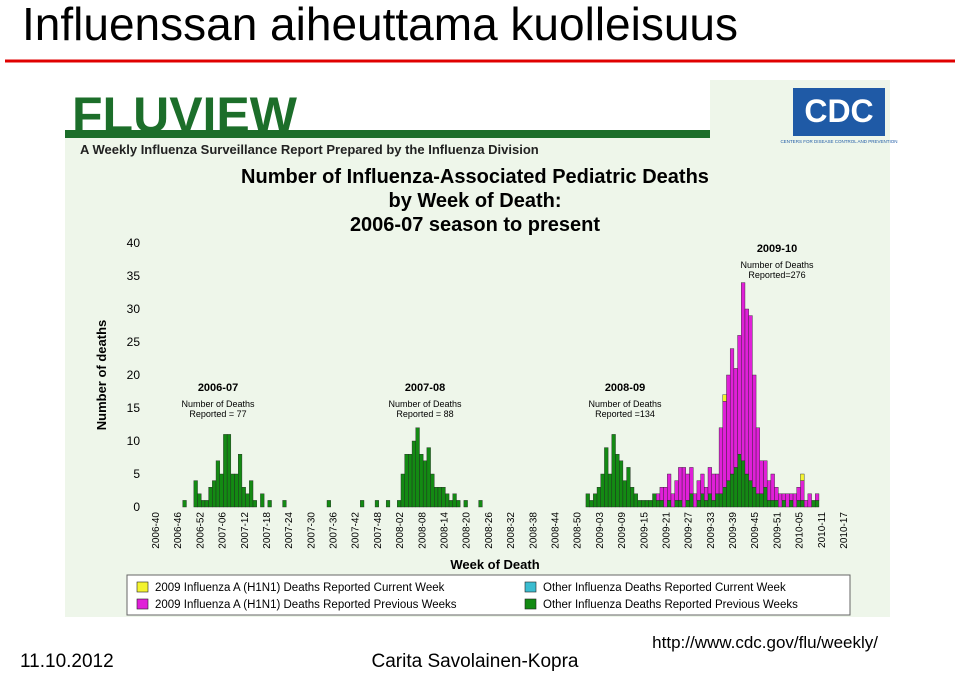  I want to click on x-tick-label: 2009-51, so click(777, 530).